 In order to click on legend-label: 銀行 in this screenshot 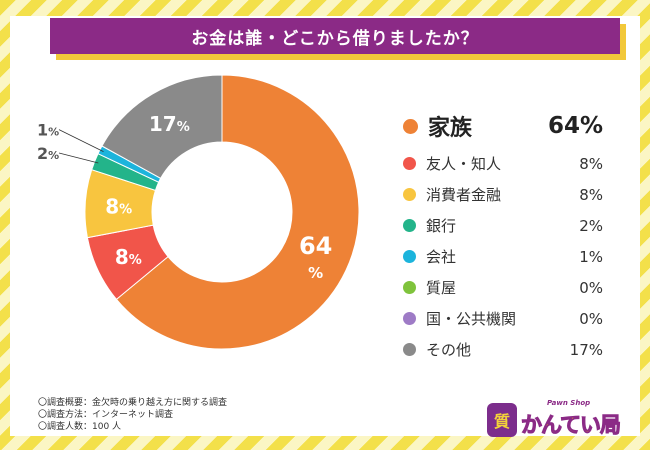, I will do `click(441, 226)`.